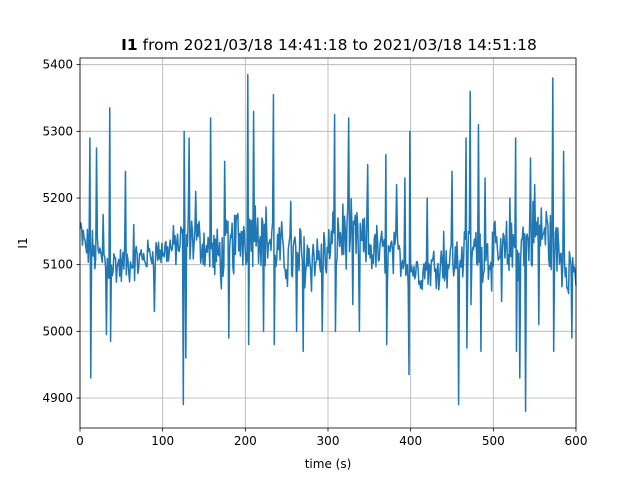  What do you see at coordinates (23, 242) in the screenshot?
I see `y-axis-label: I1` at bounding box center [23, 242].